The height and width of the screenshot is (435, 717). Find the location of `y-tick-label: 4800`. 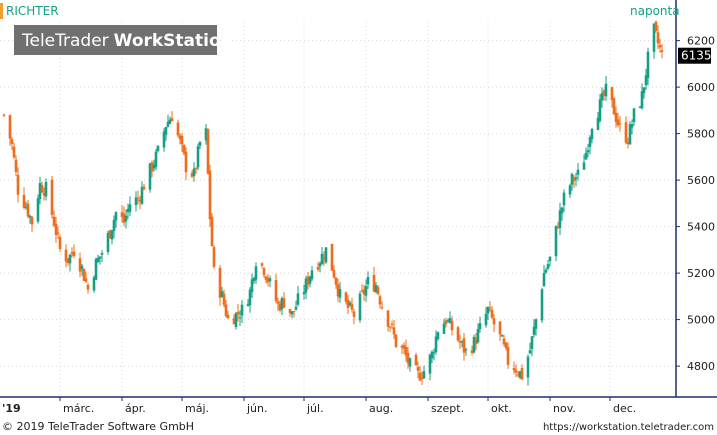

y-tick-label: 4800 is located at coordinates (701, 366).